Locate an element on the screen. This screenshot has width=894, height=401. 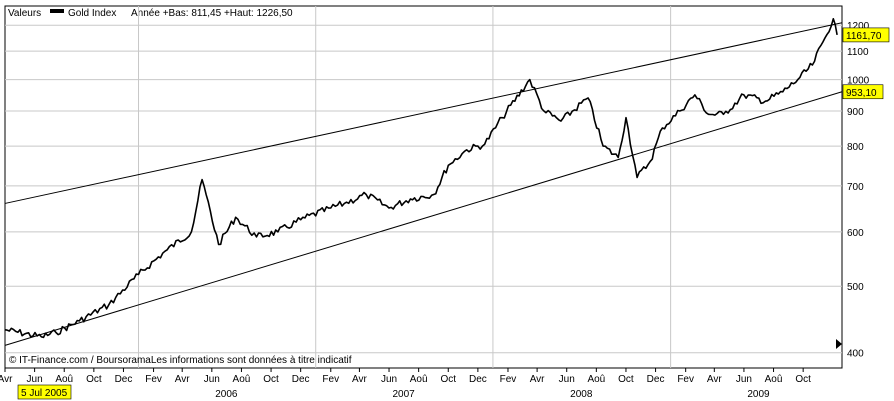
y-tick-label: 900 is located at coordinates (855, 112).